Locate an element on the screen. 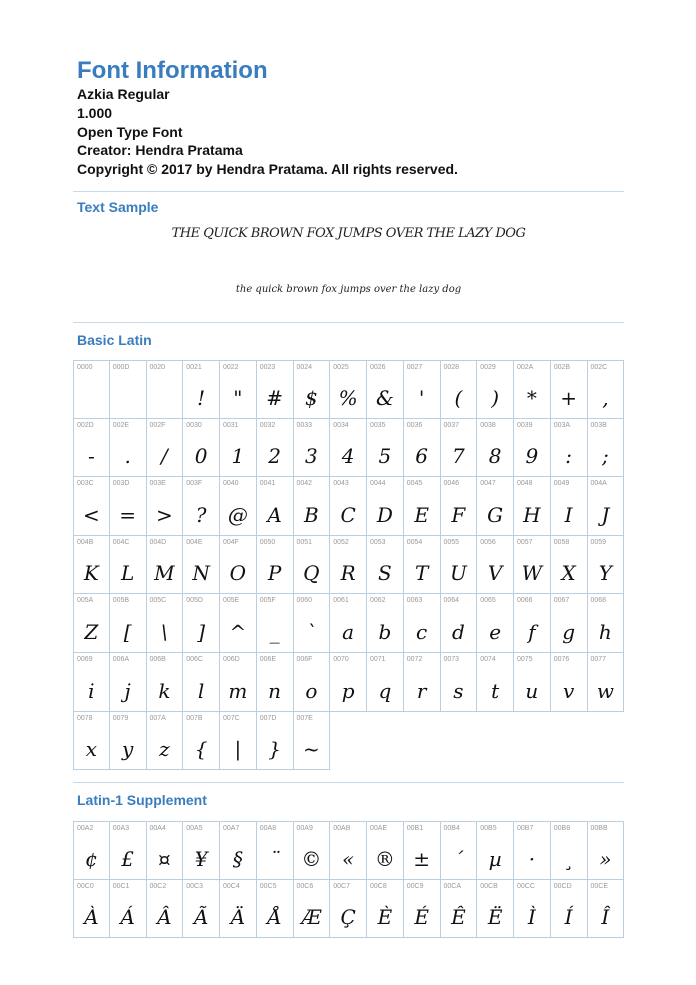 Image resolution: width=696 pixels, height=985 pixels. glyph-code: 0067 is located at coordinates (561, 601).